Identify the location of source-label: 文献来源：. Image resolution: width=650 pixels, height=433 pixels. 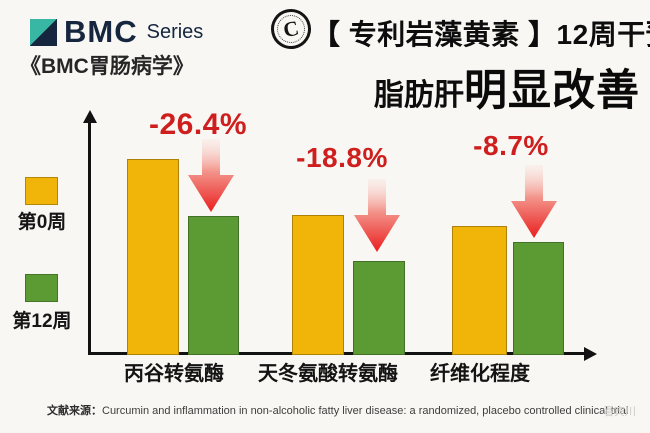
(74, 411).